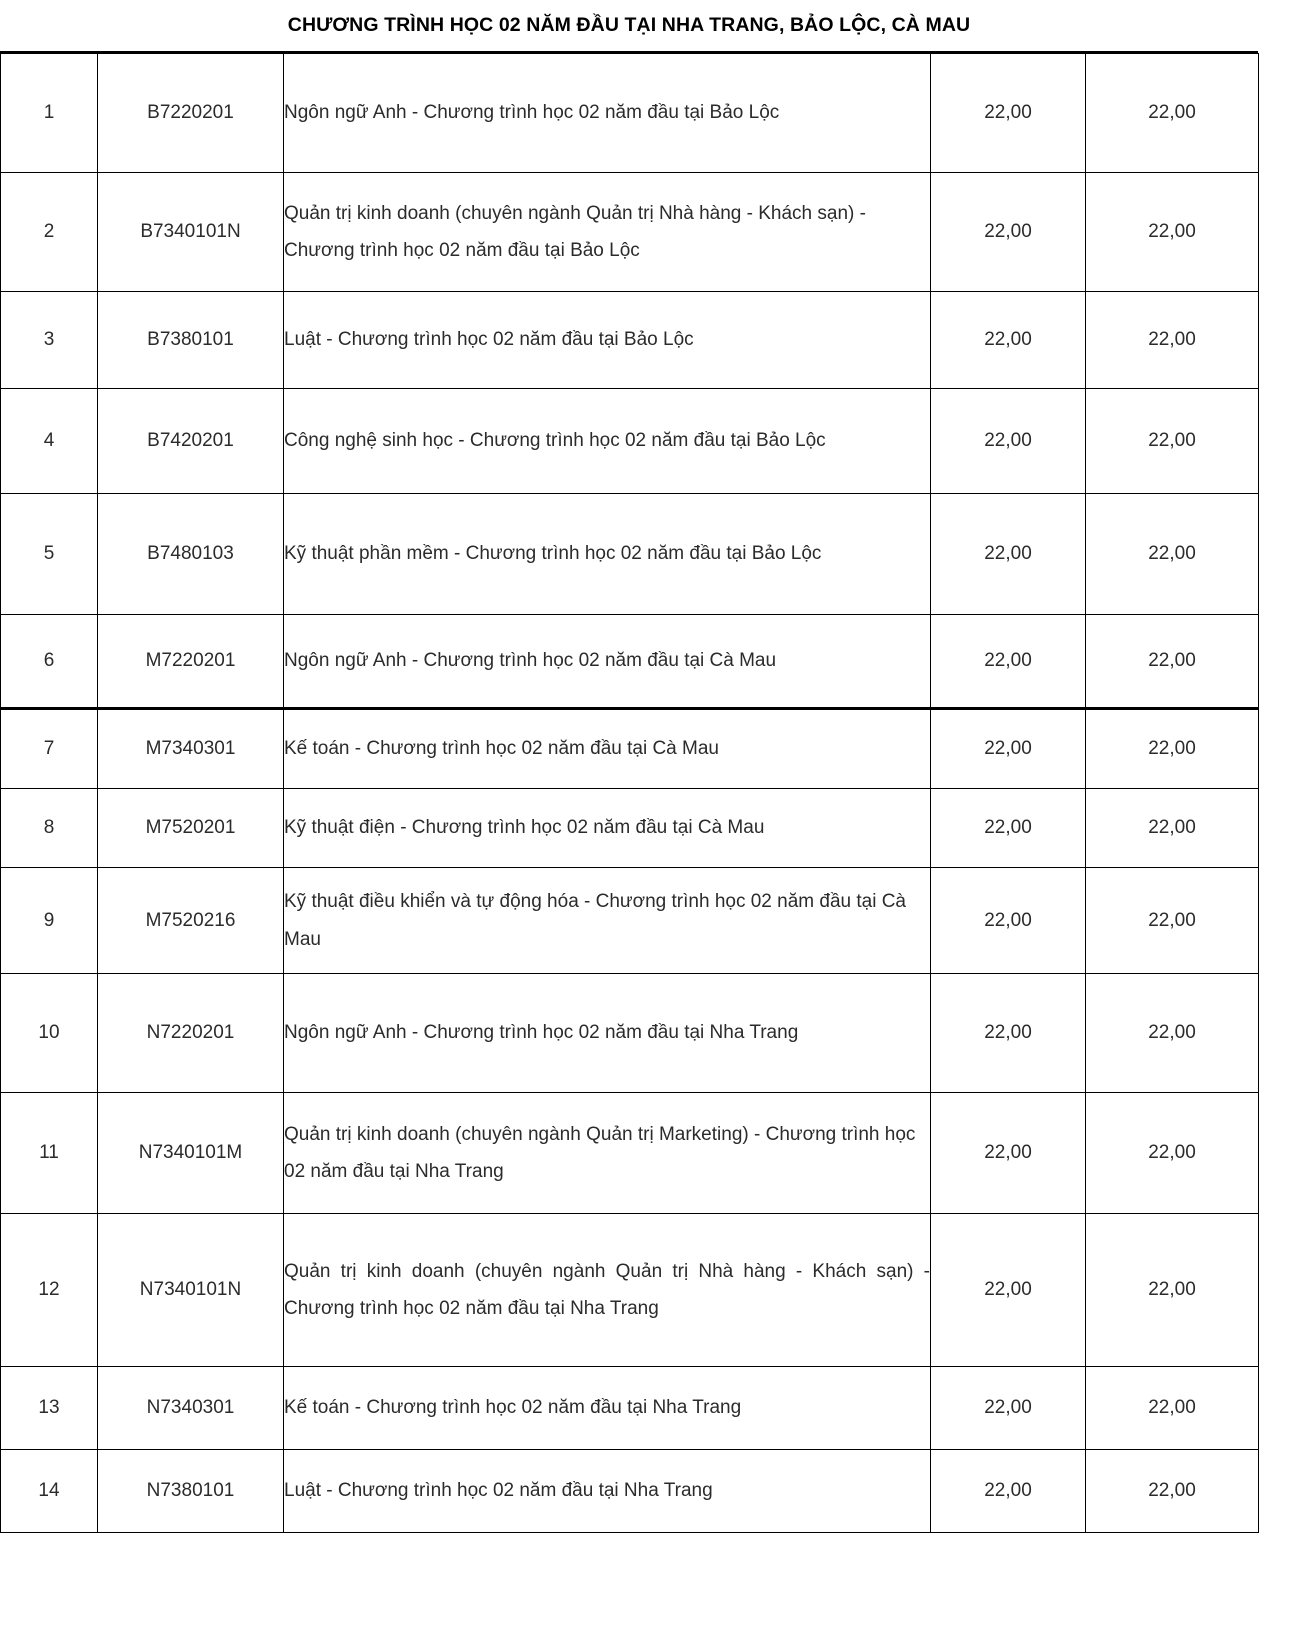  Describe the element at coordinates (190, 748) in the screenshot. I see `major-code: M7340301` at that location.